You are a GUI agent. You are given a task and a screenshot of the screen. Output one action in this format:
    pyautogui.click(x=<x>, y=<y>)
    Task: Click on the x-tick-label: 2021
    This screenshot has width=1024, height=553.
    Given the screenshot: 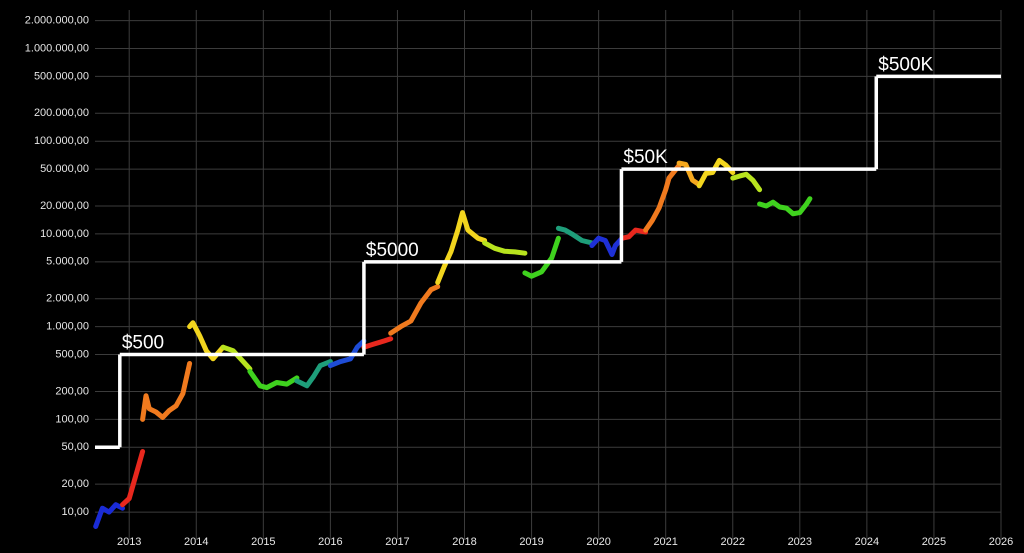 What is the action you would take?
    pyautogui.click(x=665, y=542)
    